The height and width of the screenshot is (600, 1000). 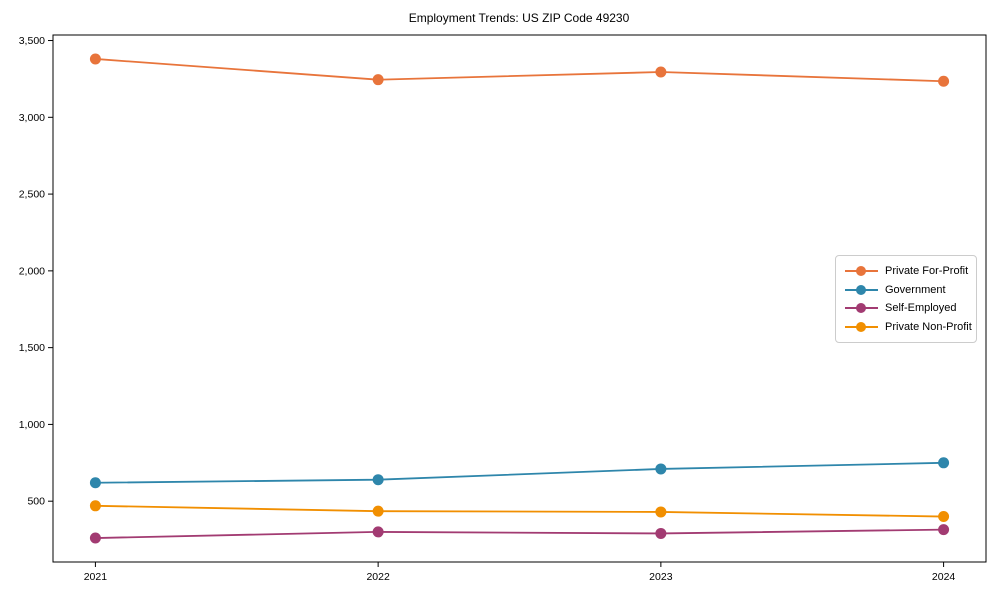 What do you see at coordinates (519, 511) in the screenshot?
I see `series-line-private-non-profit` at bounding box center [519, 511].